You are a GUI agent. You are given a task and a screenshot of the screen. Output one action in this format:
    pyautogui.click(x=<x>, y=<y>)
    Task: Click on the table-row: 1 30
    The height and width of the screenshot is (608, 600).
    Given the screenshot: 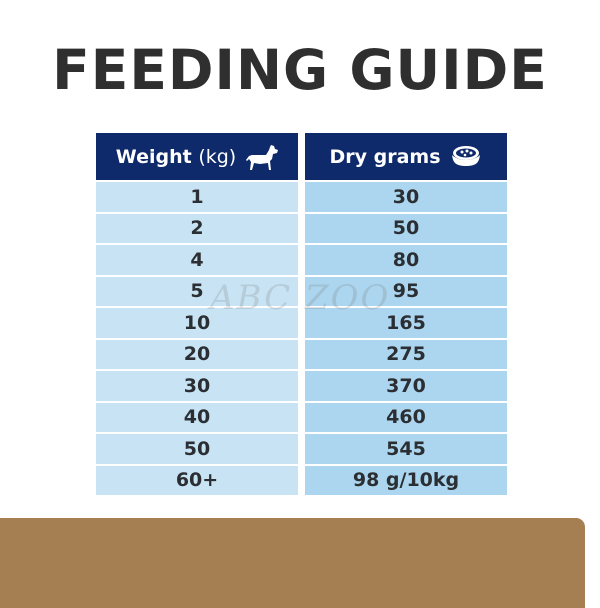 What is the action you would take?
    pyautogui.click(x=301, y=197)
    